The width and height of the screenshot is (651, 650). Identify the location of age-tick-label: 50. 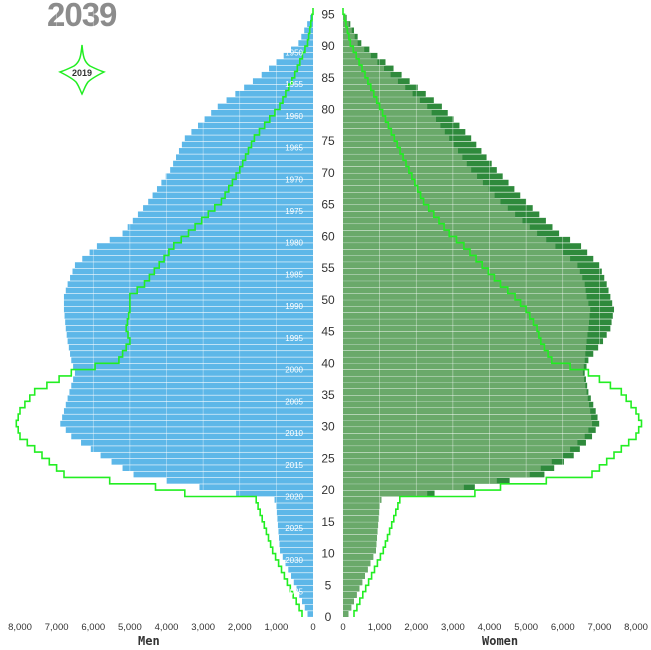
(328, 300).